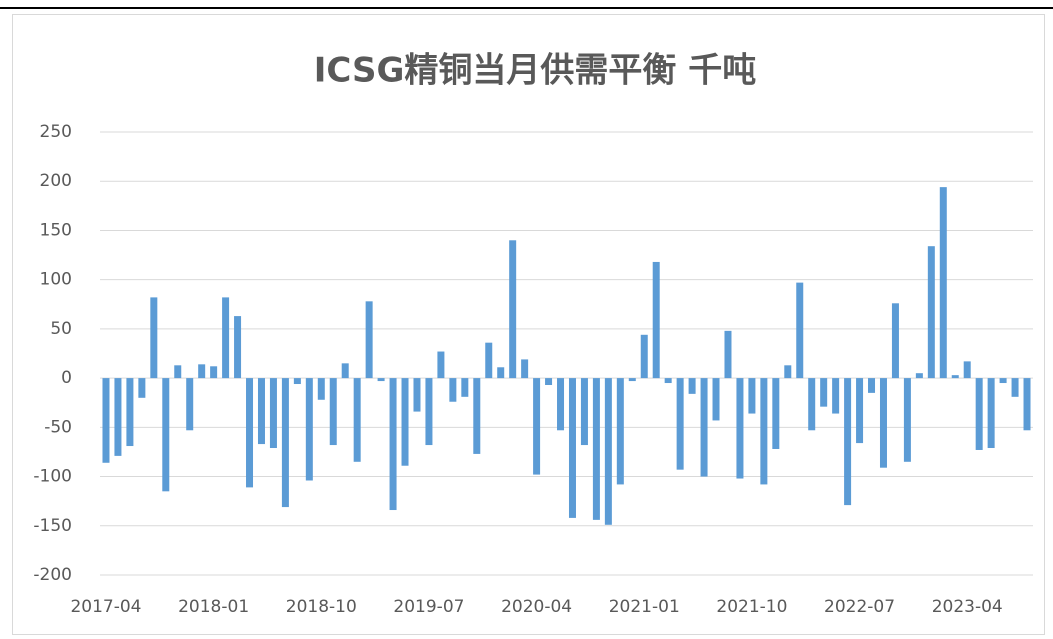 The height and width of the screenshot is (639, 1053). Describe the element at coordinates (52, 575) in the screenshot. I see `y-tick-label: -200` at that location.